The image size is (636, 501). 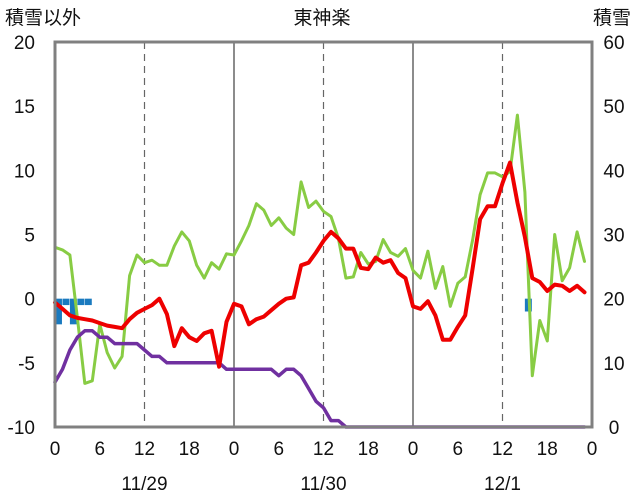 What do you see at coordinates (21, 236) in the screenshot?
I see `left-y-ticks: 20 15 10 5 0 -5 -10` at bounding box center [21, 236].